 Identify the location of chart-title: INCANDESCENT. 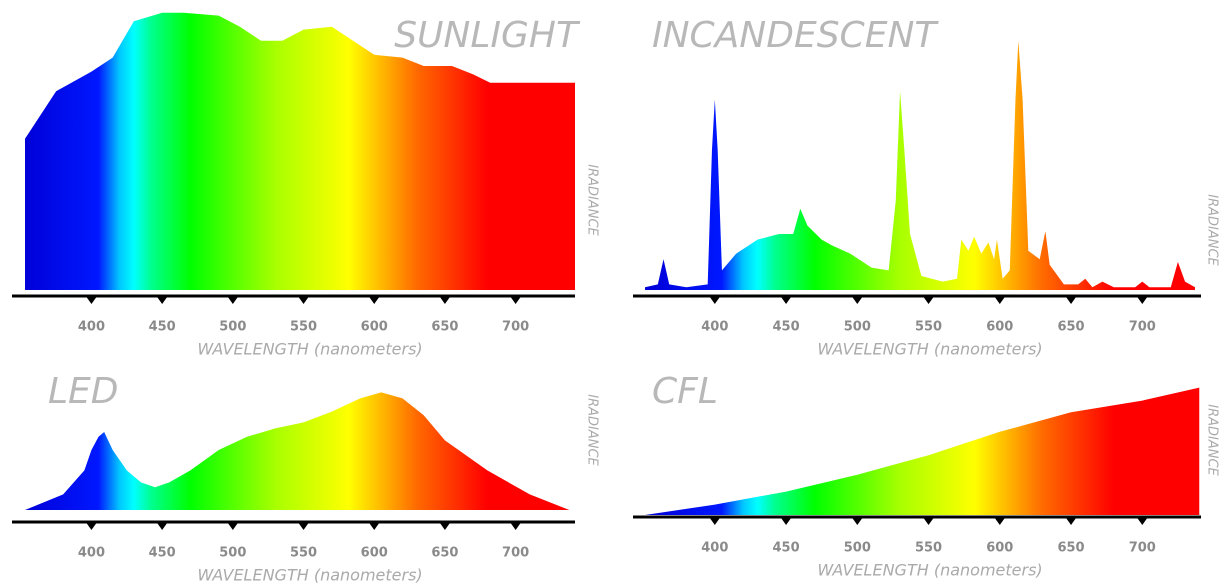
(795, 35).